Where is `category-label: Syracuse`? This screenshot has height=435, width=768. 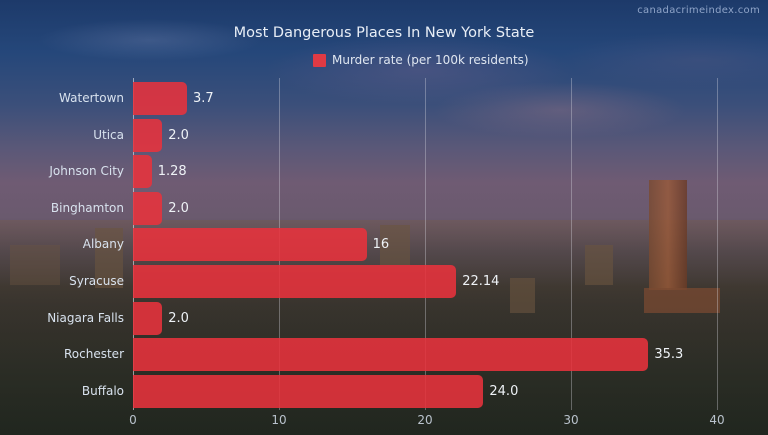 category-label: Syracuse is located at coordinates (96, 281).